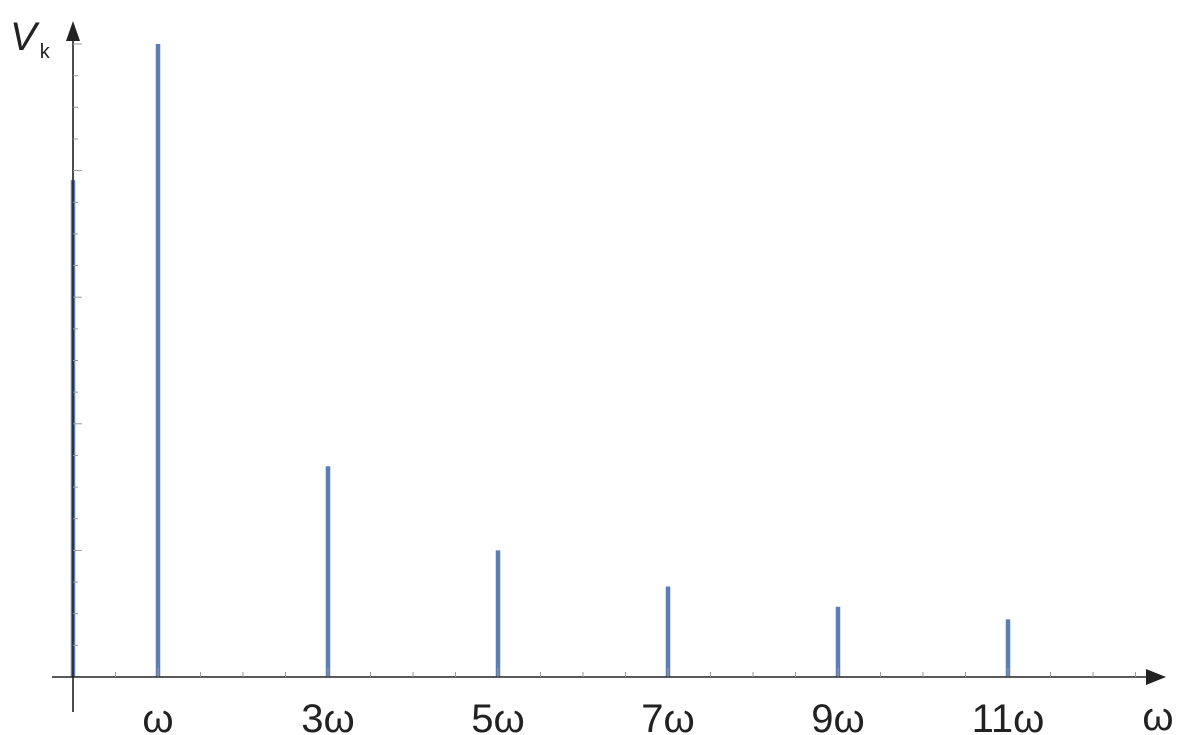 This screenshot has width=1196, height=735. What do you see at coordinates (837, 716) in the screenshot?
I see `x-tick-label: 9ω` at bounding box center [837, 716].